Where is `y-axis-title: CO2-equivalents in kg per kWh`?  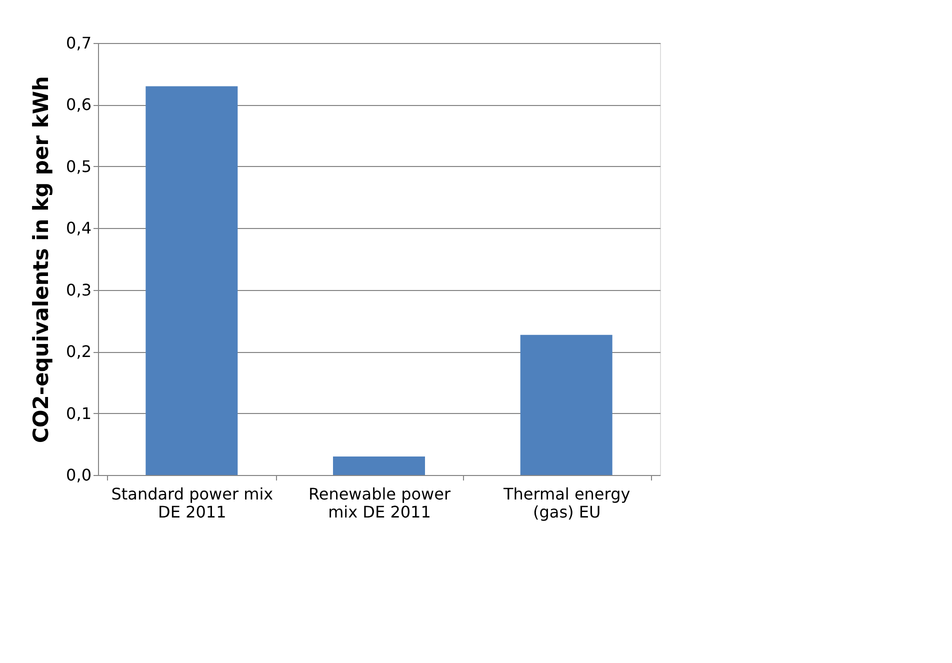
y-axis-title: CO2-equivalents in kg per kWh is located at coordinates (41, 259).